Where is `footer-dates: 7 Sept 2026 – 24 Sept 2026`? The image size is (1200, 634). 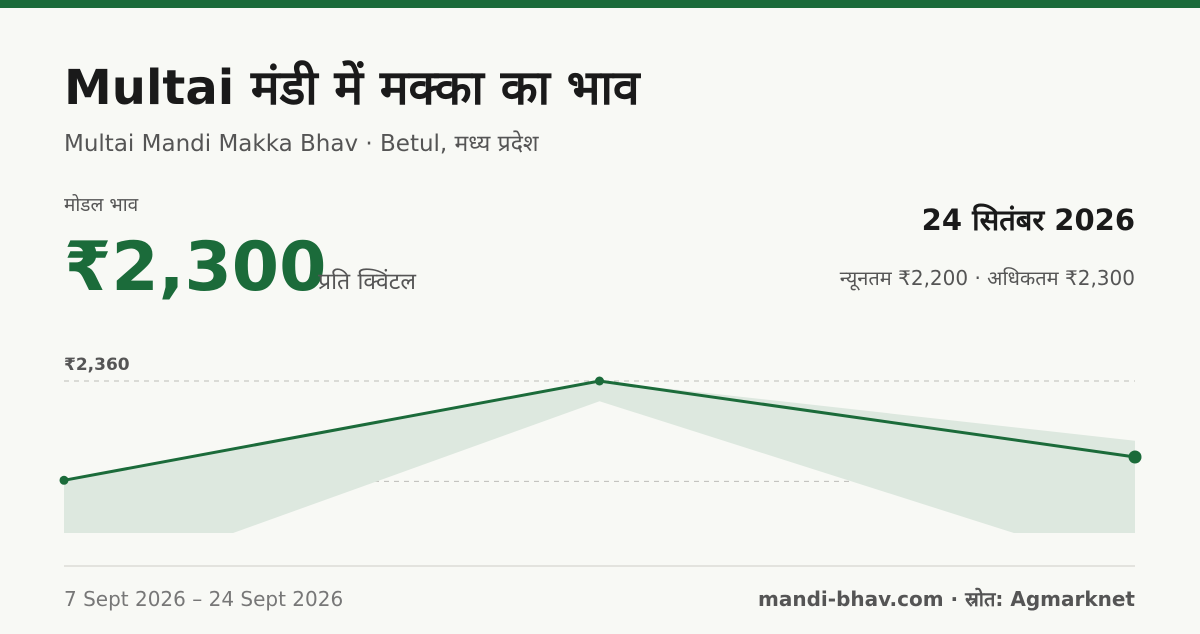 footer-dates: 7 Sept 2026 – 24 Sept 2026 is located at coordinates (203, 599).